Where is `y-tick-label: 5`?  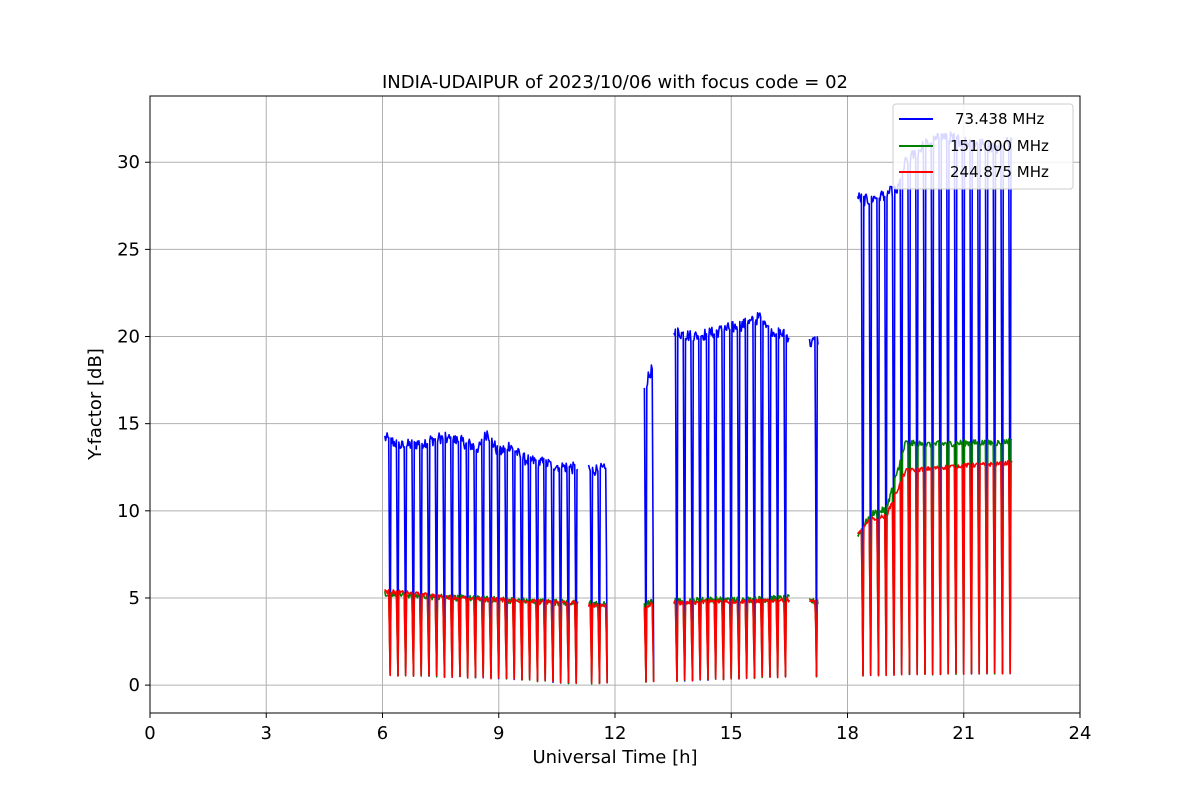
y-tick-label: 5 is located at coordinates (134, 598).